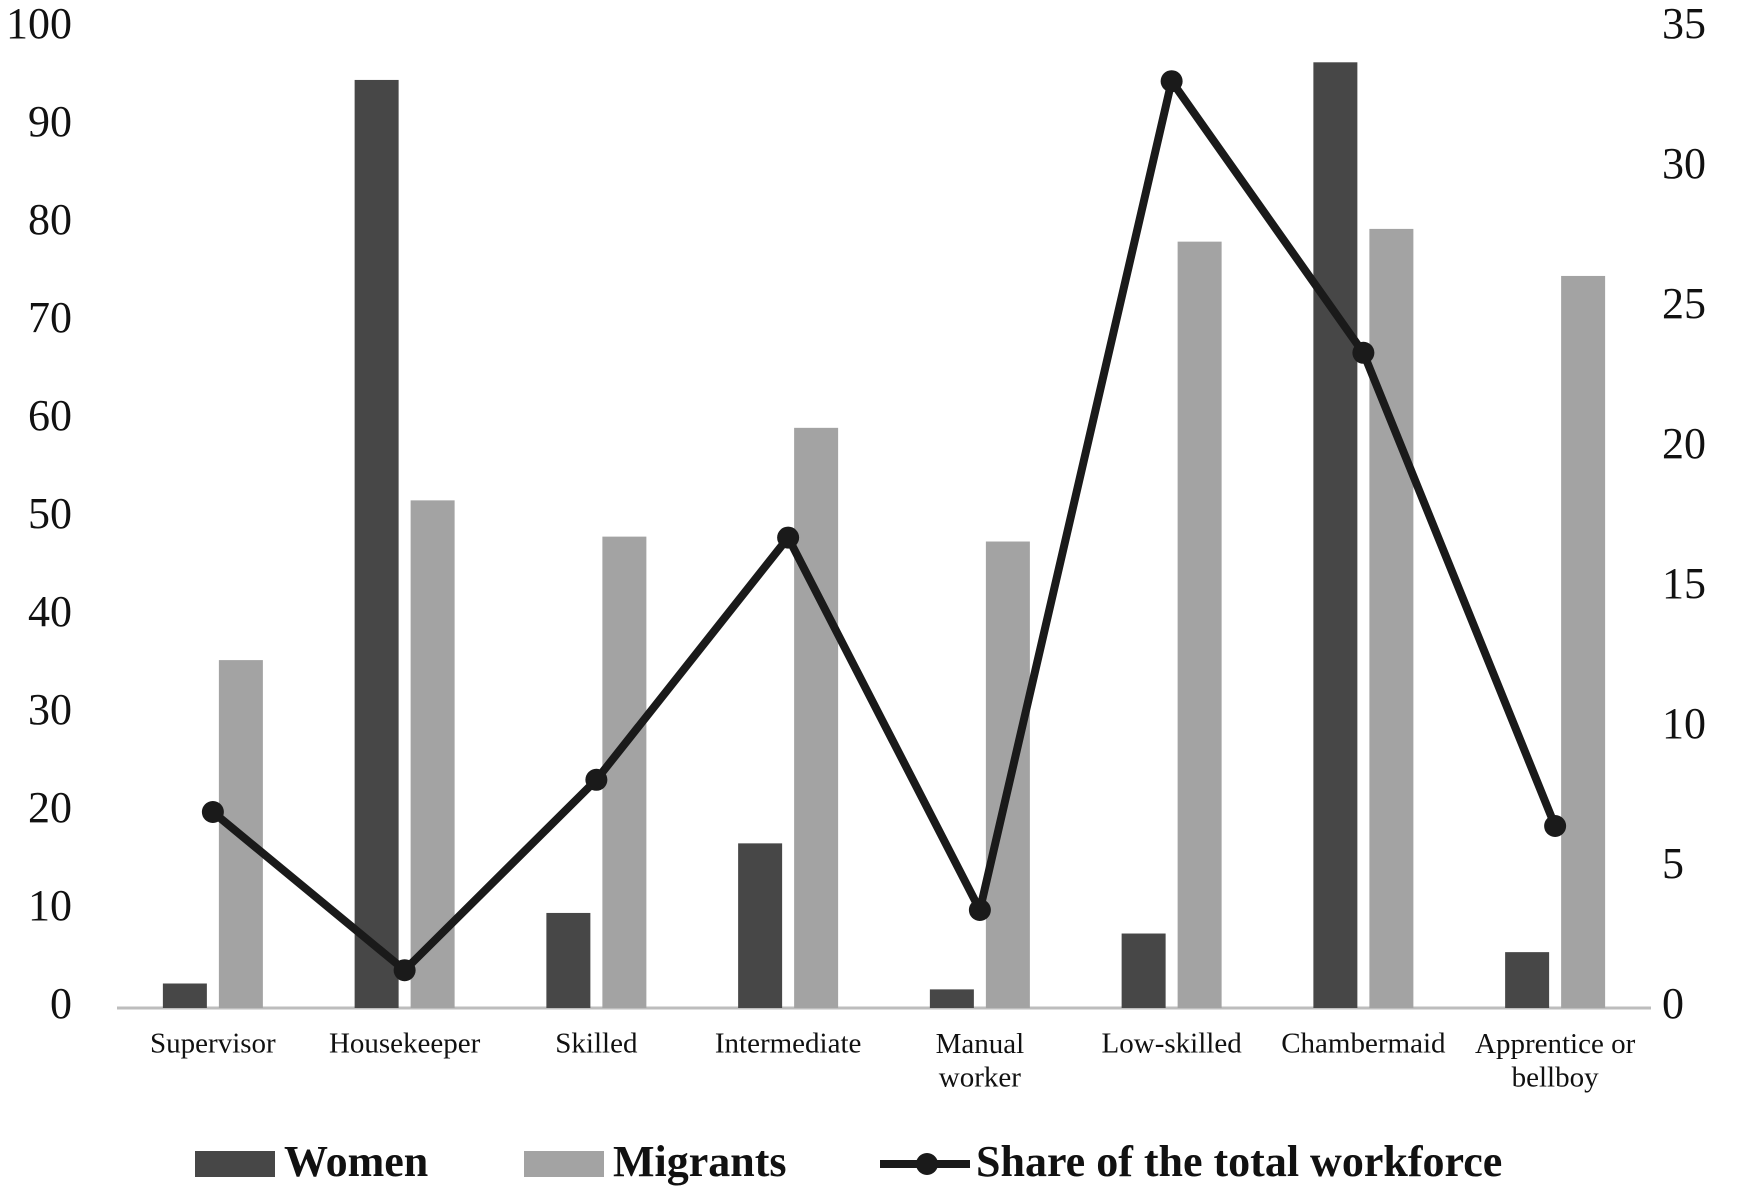 The image size is (1746, 1197). What do you see at coordinates (1684, 443) in the screenshot?
I see `y2-tick-label: 20` at bounding box center [1684, 443].